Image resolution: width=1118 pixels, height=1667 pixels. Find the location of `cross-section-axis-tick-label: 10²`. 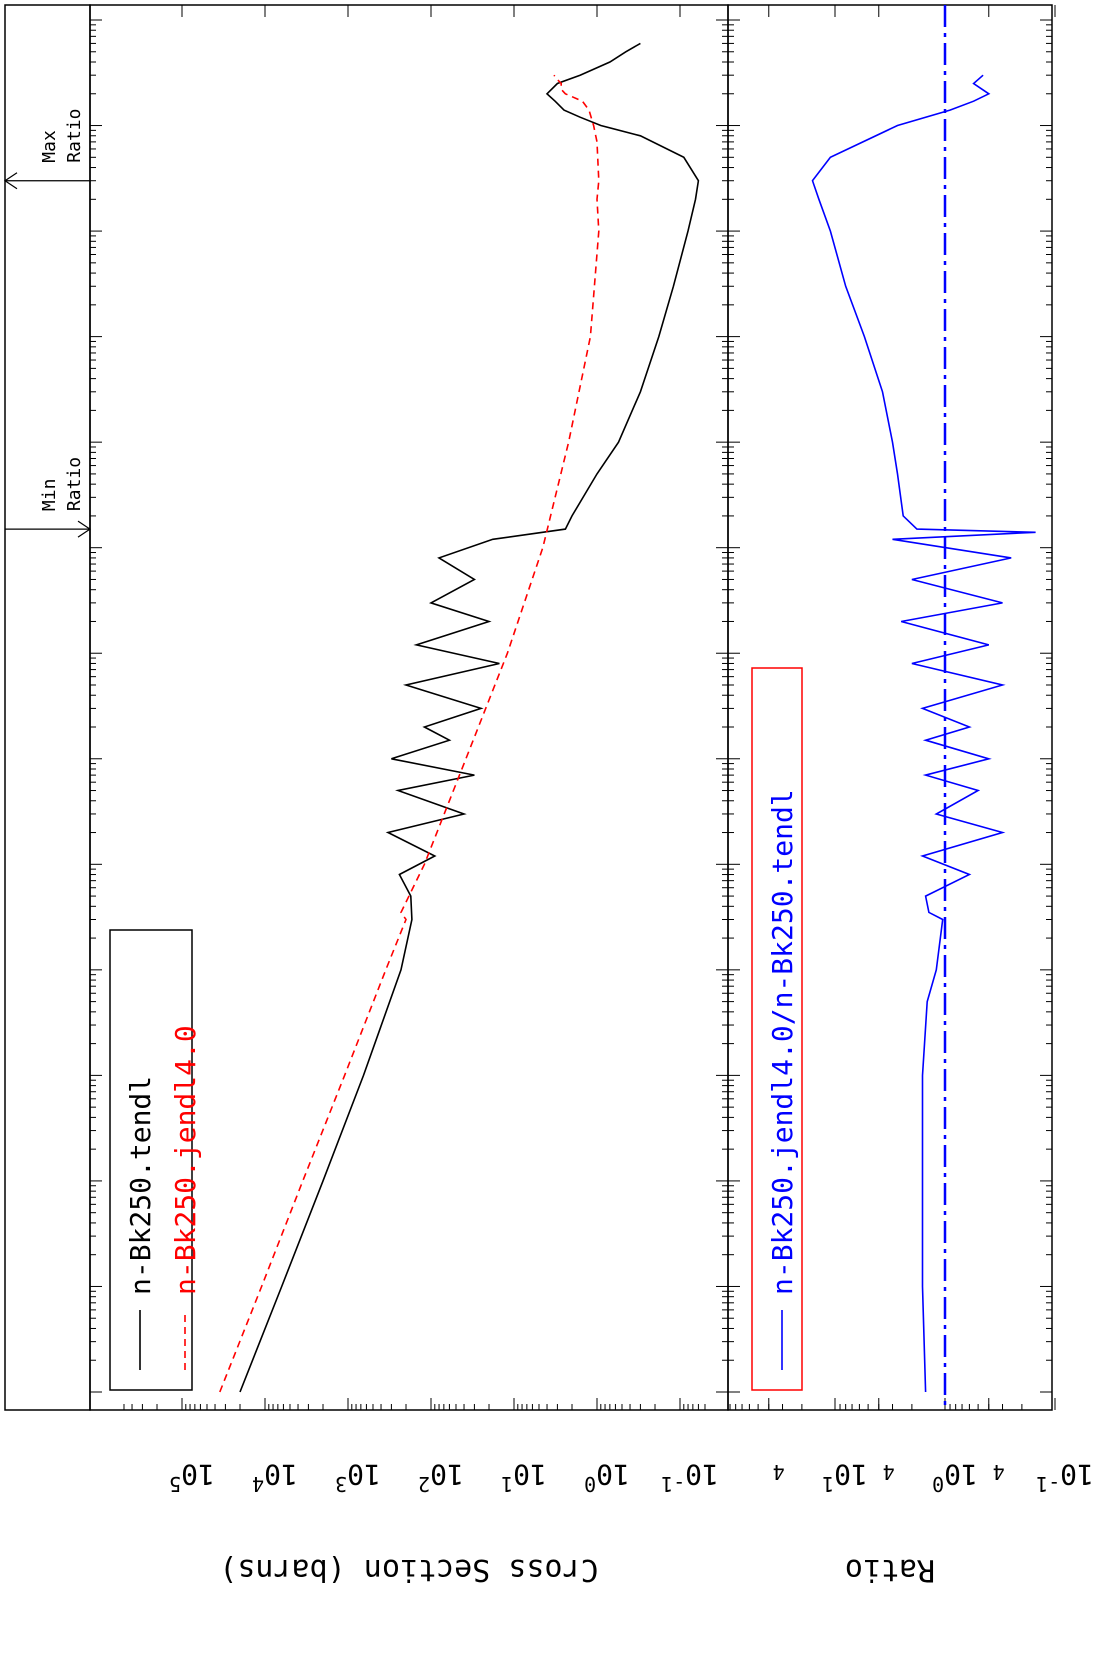

cross-section-axis-tick-label: 10² is located at coordinates (441, 1477).